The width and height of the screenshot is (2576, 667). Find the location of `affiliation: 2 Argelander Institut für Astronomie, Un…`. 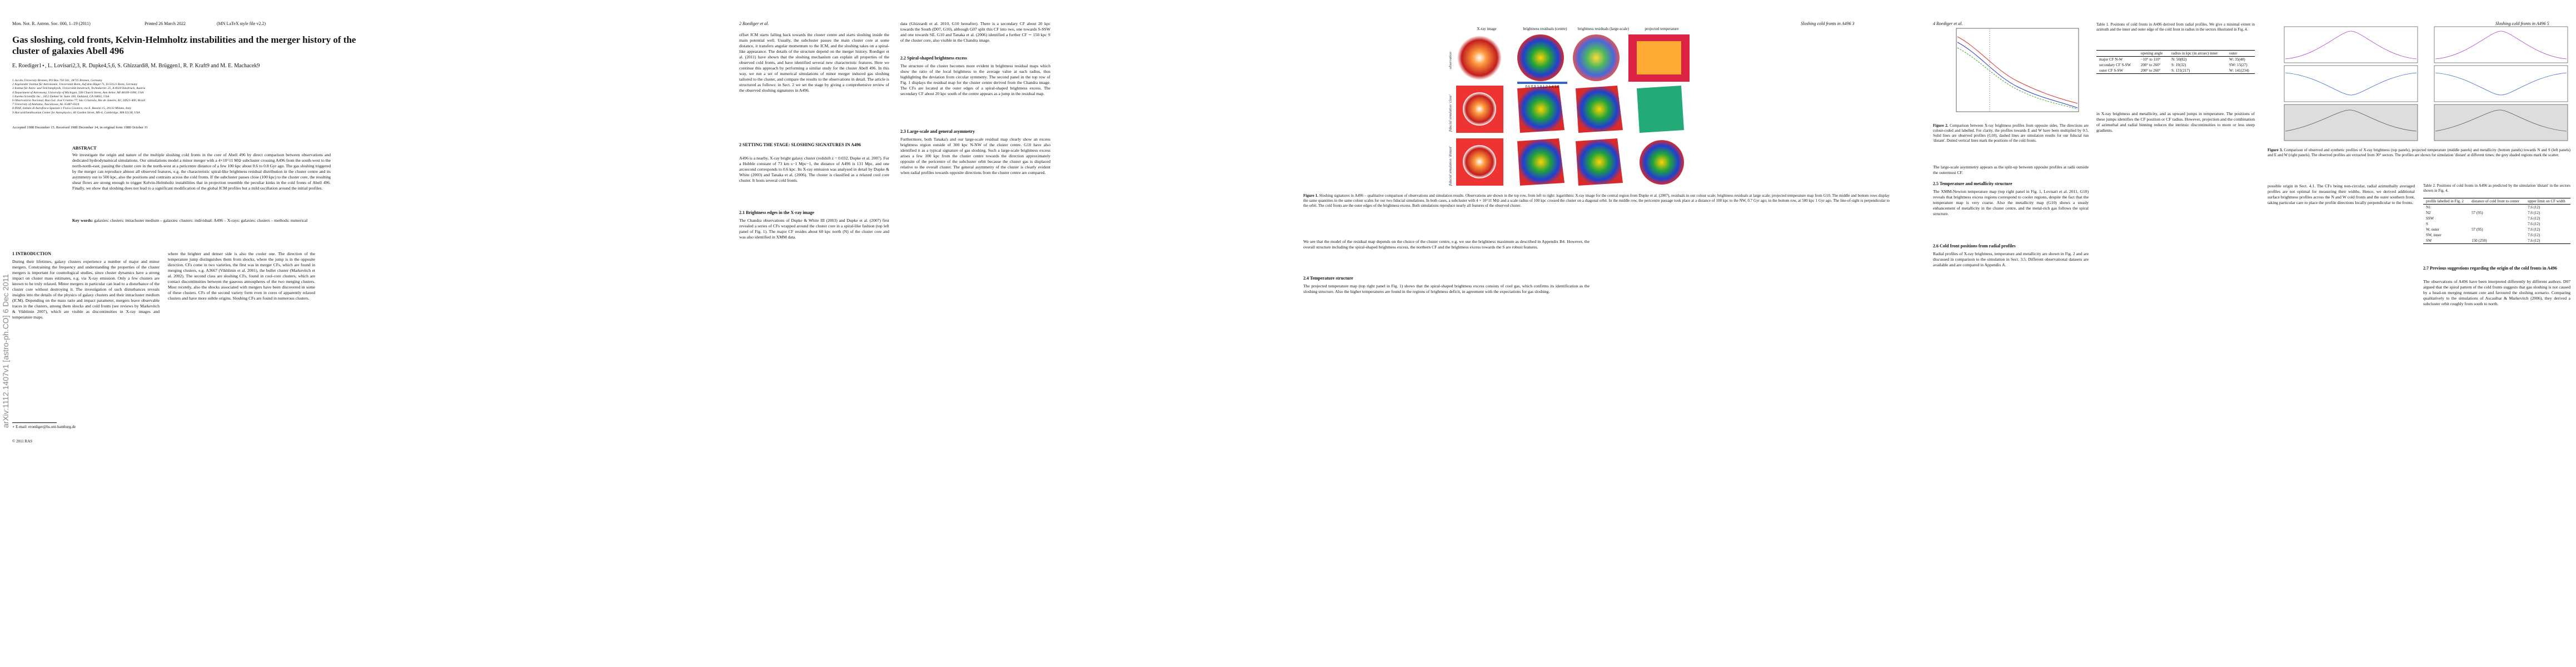

affiliation: 2 Argelander Institut für Astronomie, Un… is located at coordinates (75, 85).